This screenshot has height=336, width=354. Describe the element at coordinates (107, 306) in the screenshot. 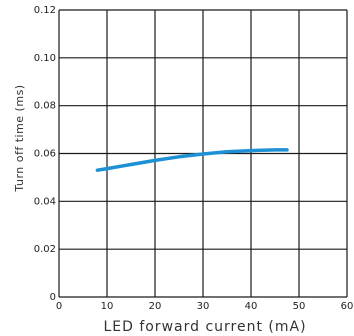

I see `x-tick-label: 10` at that location.